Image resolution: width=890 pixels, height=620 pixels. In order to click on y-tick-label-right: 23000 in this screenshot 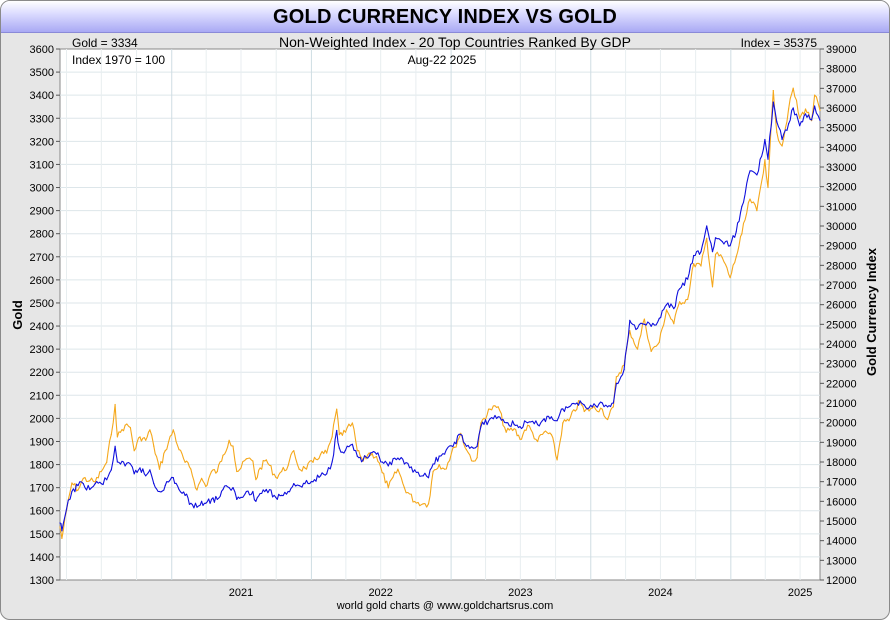, I will do `click(841, 365)`.